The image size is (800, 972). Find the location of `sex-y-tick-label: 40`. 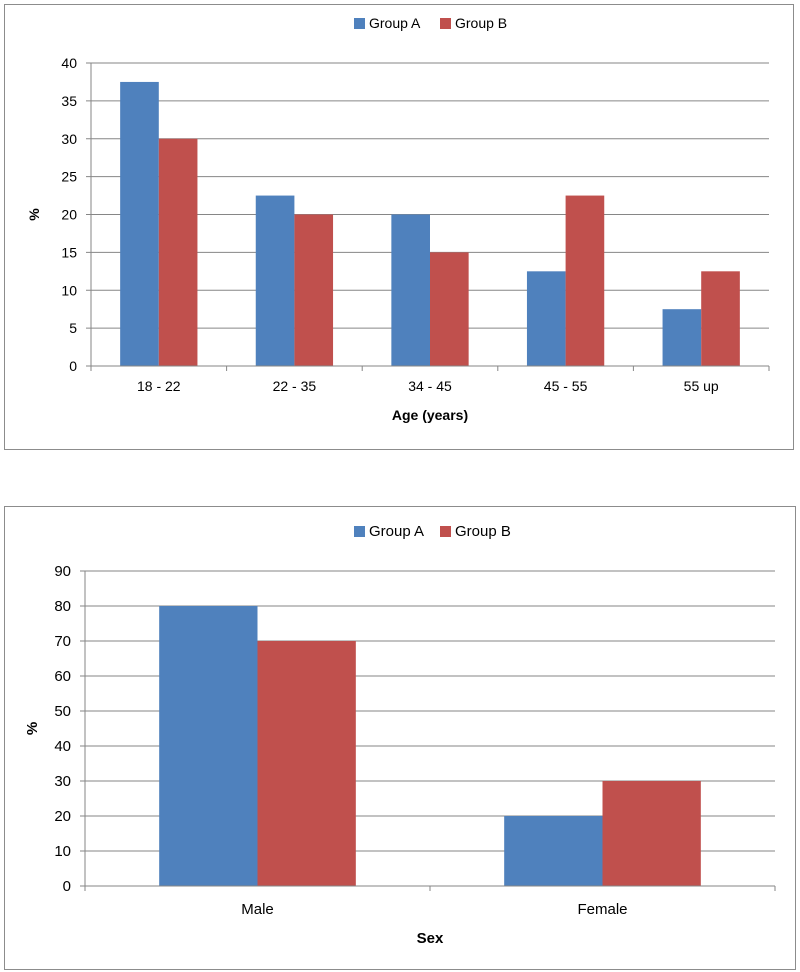

sex-y-tick-label: 40 is located at coordinates (62, 746).